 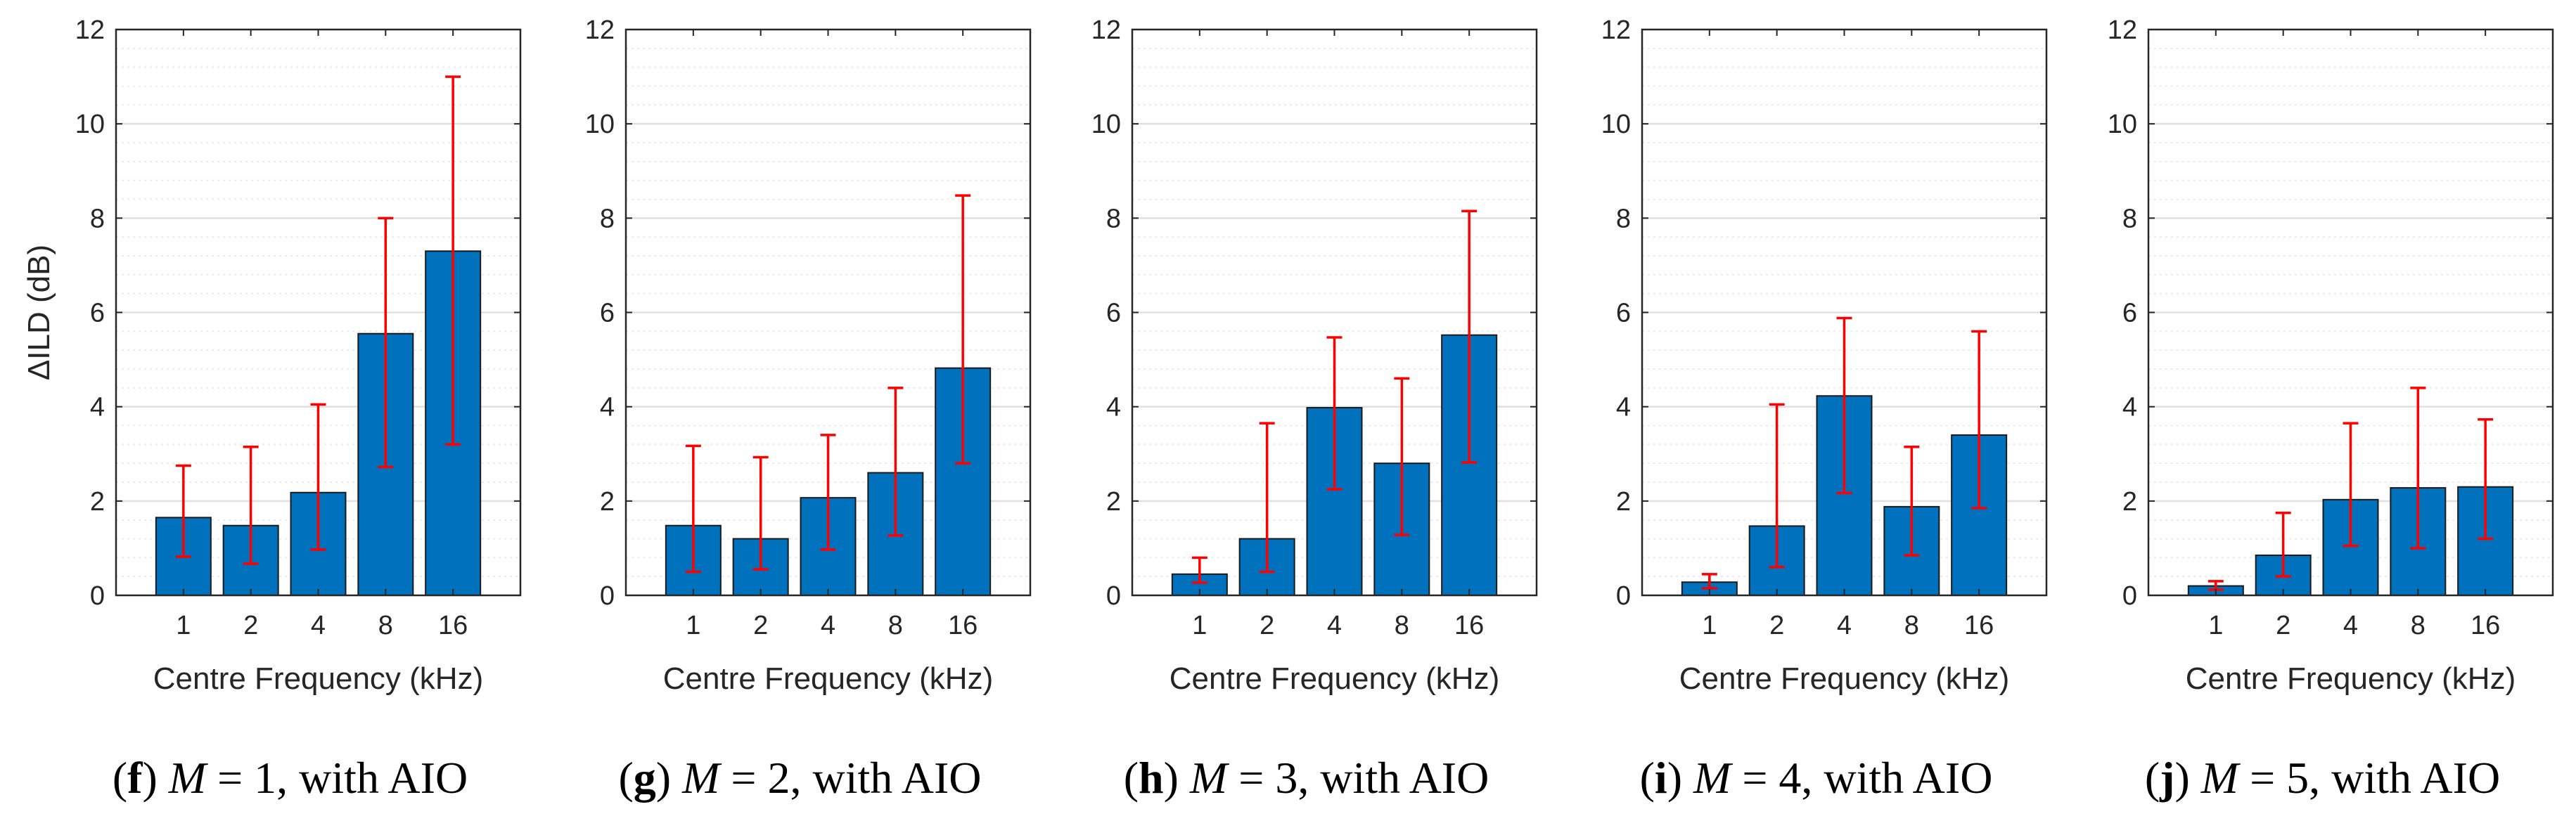 I want to click on panel-caption: (g) M = 2, with AIO, so click(x=799, y=778).